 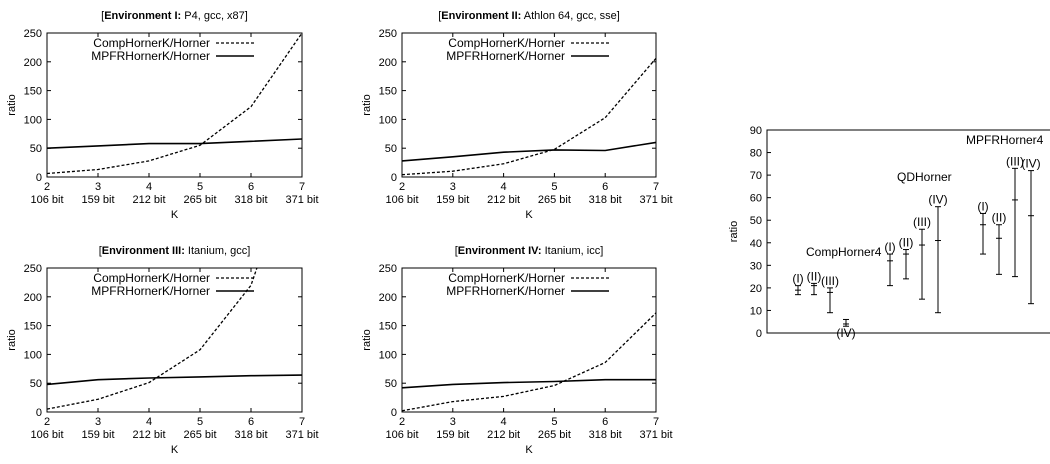 What do you see at coordinates (481, 16) in the screenshot?
I see `title-environment: Environment II:` at bounding box center [481, 16].